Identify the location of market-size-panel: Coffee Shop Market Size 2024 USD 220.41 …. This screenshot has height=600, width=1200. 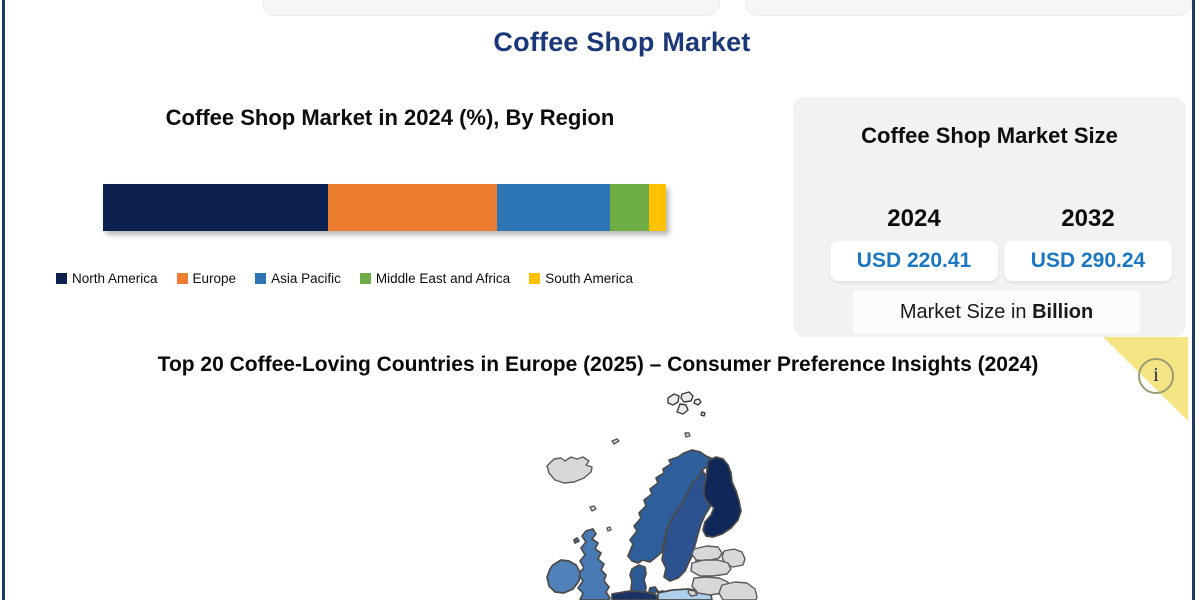
(989, 217).